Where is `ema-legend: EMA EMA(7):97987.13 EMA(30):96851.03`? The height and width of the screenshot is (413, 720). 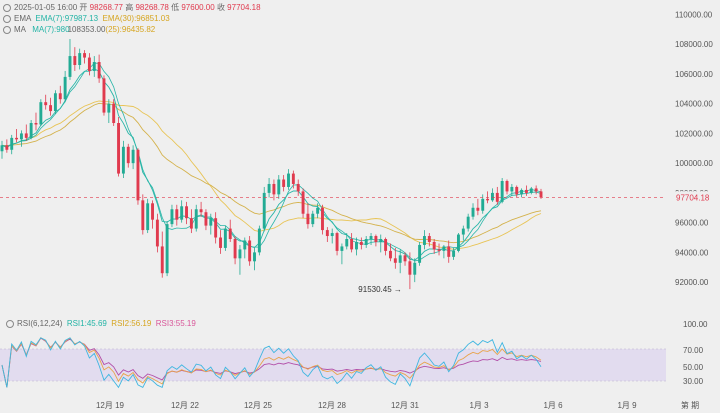 ema-legend: EMA EMA(7):97987.13 EMA(30):96851.03 is located at coordinates (86, 19).